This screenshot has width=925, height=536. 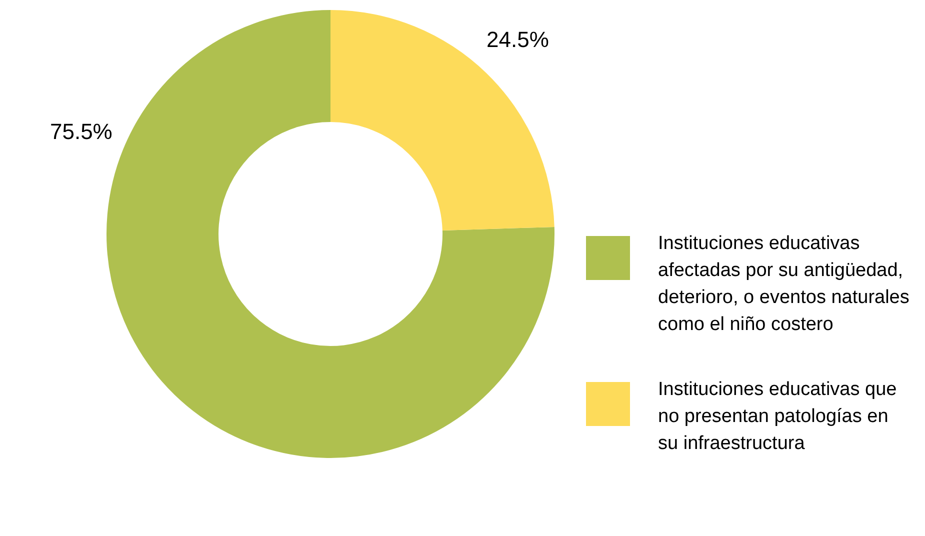 What do you see at coordinates (517, 39) in the screenshot?
I see `data-label: 24.5%` at bounding box center [517, 39].